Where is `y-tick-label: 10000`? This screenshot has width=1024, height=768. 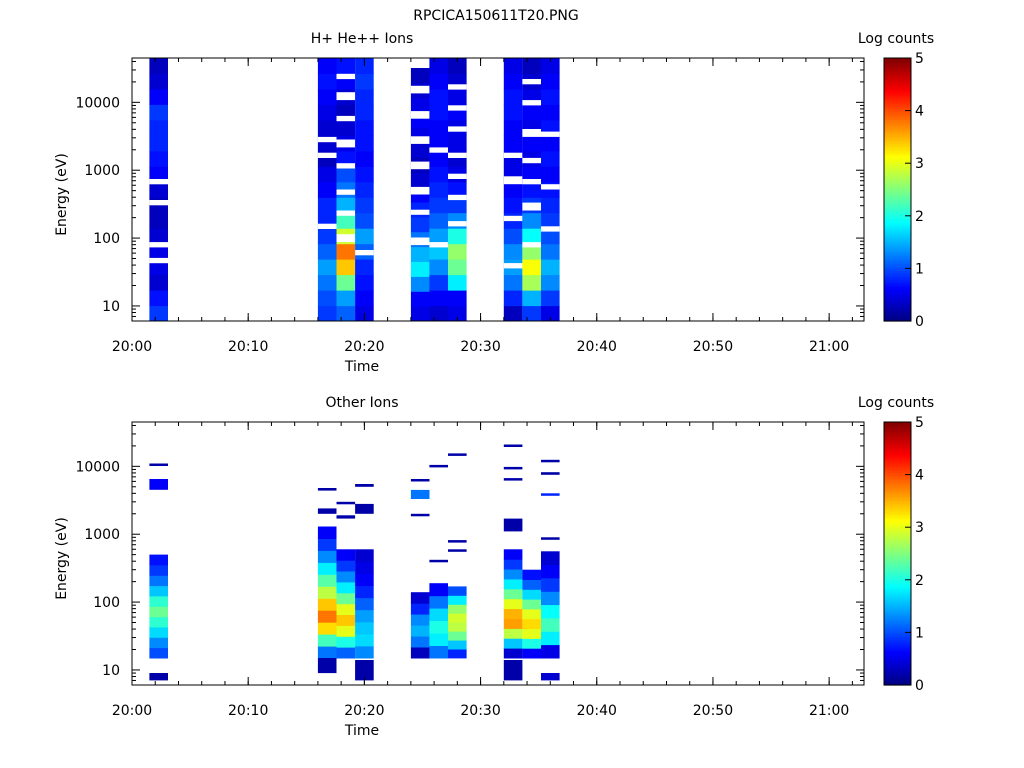
y-tick-label: 10000 is located at coordinates (97, 103).